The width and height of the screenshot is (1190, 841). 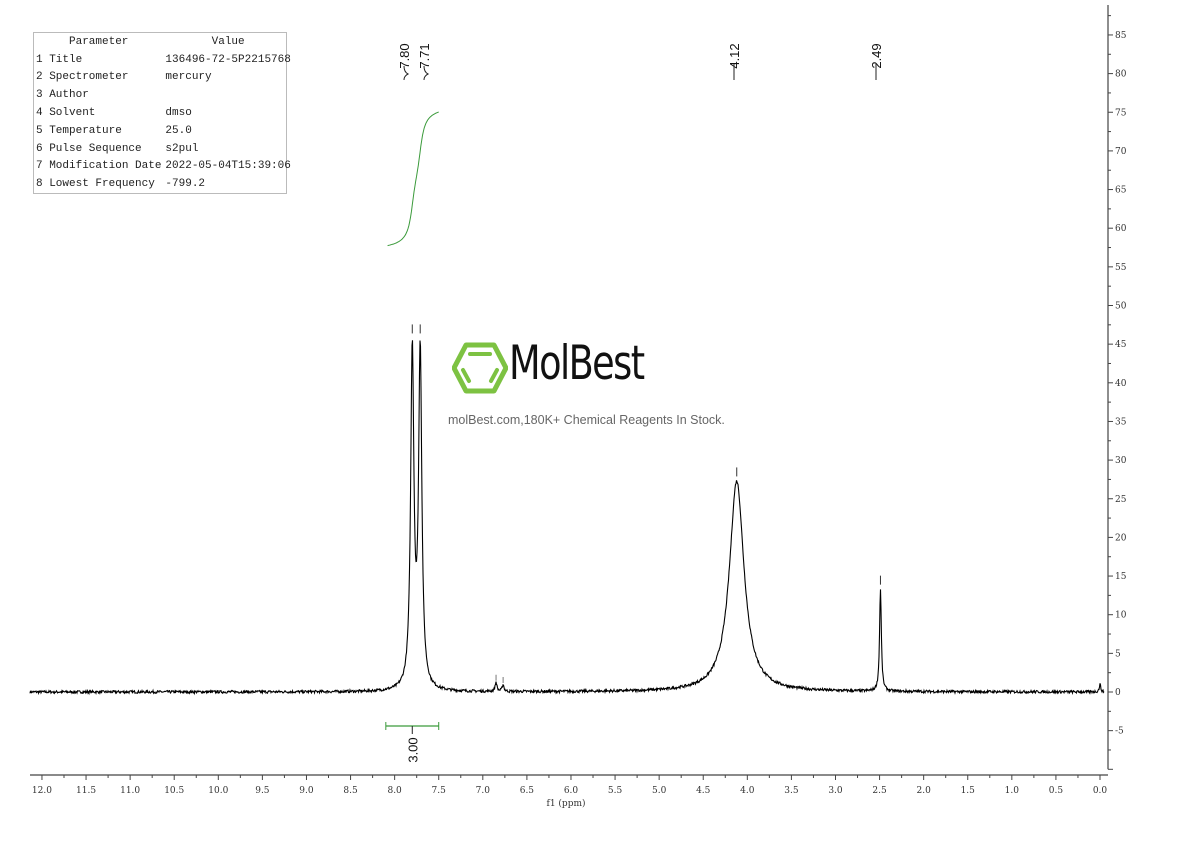 What do you see at coordinates (1121, 538) in the screenshot?
I see `y-tick-label: 20` at bounding box center [1121, 538].